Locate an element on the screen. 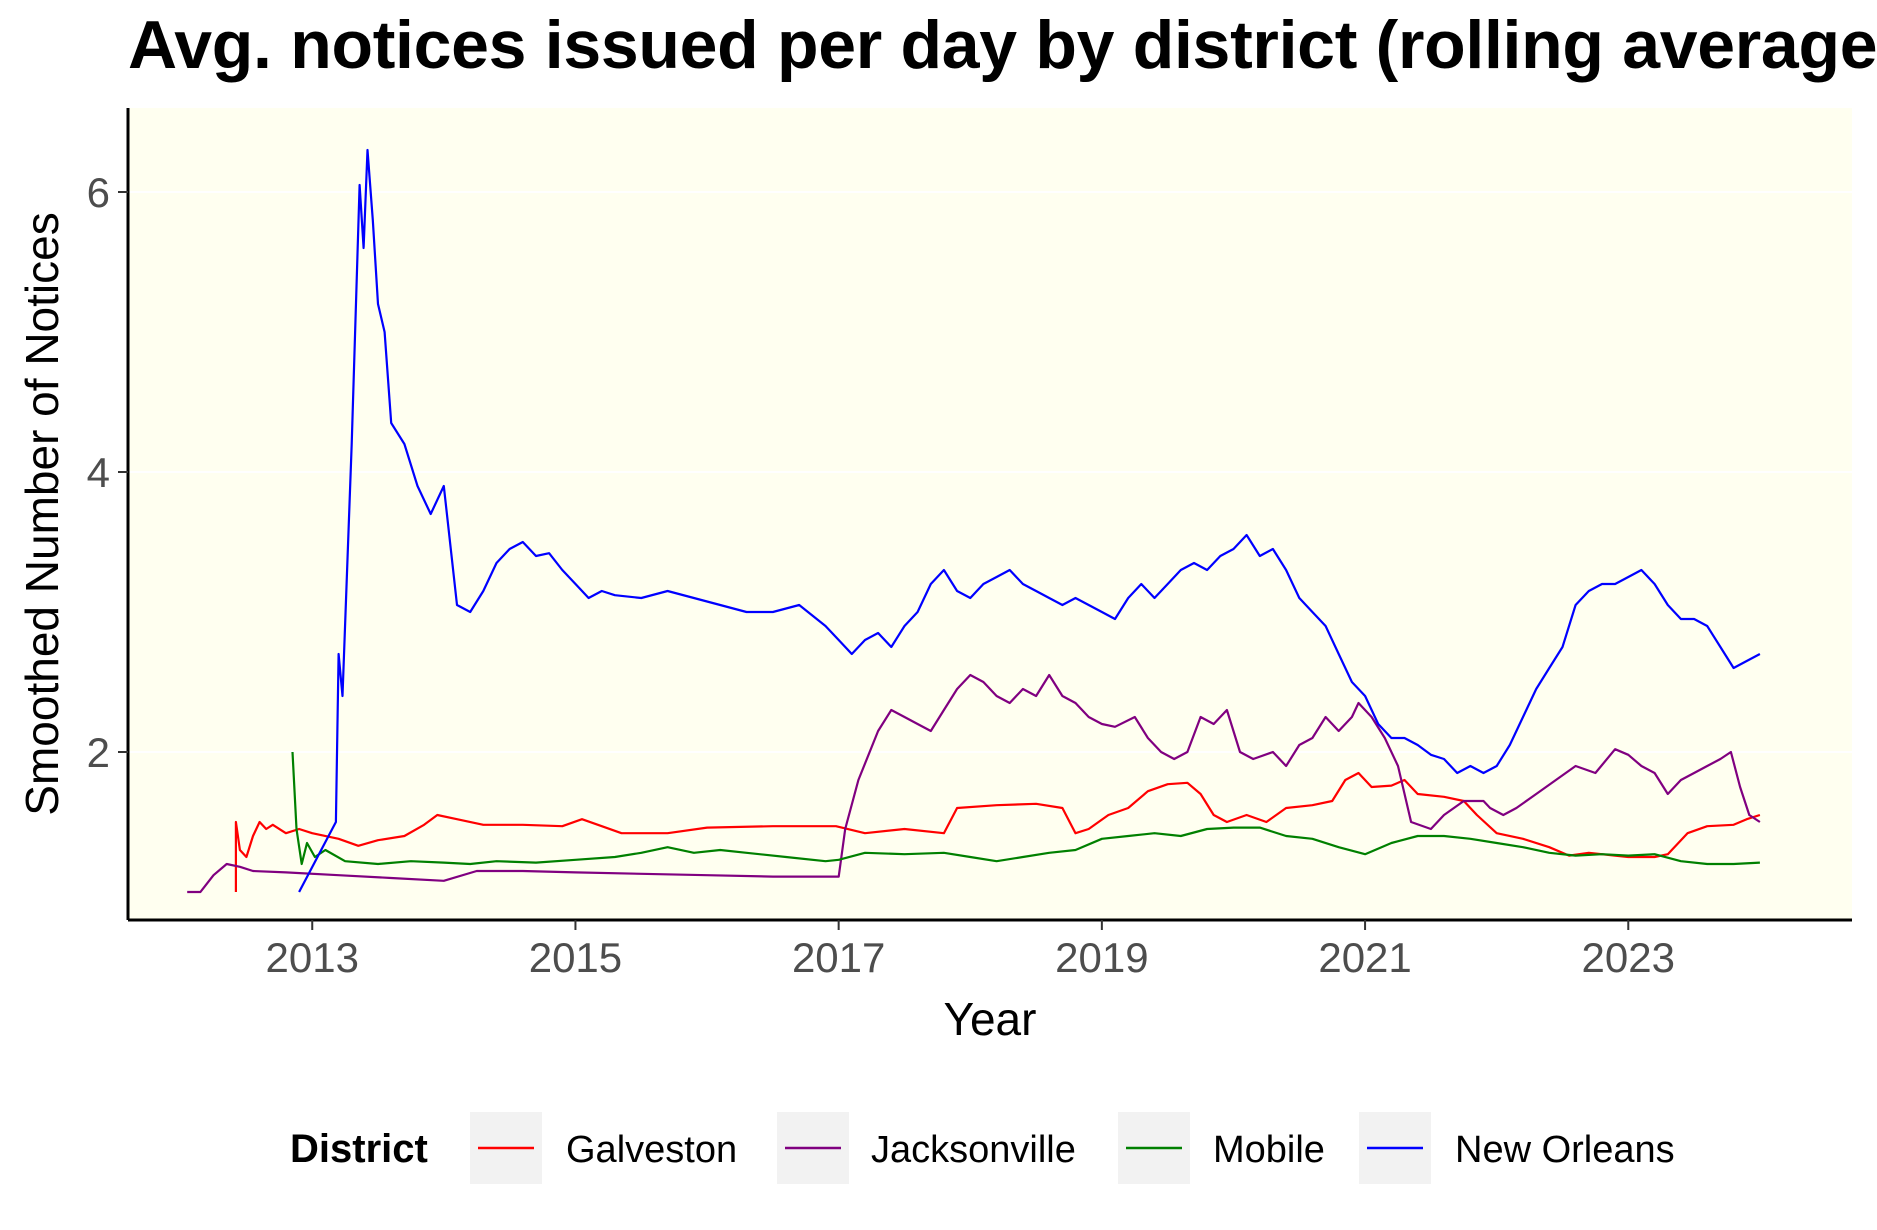 This screenshot has height=1230, width=1877. x-tick-label: 2015 is located at coordinates (575, 957).